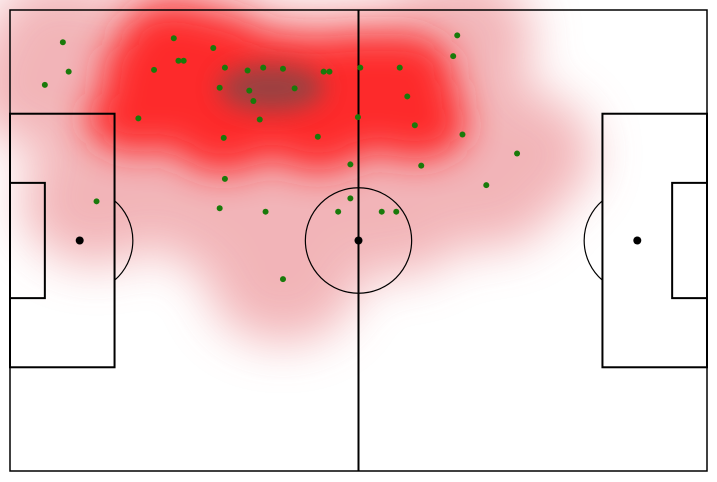 The image size is (717, 482). Describe the element at coordinates (655, 240) in the screenshot. I see `penalty-area-right` at that location.